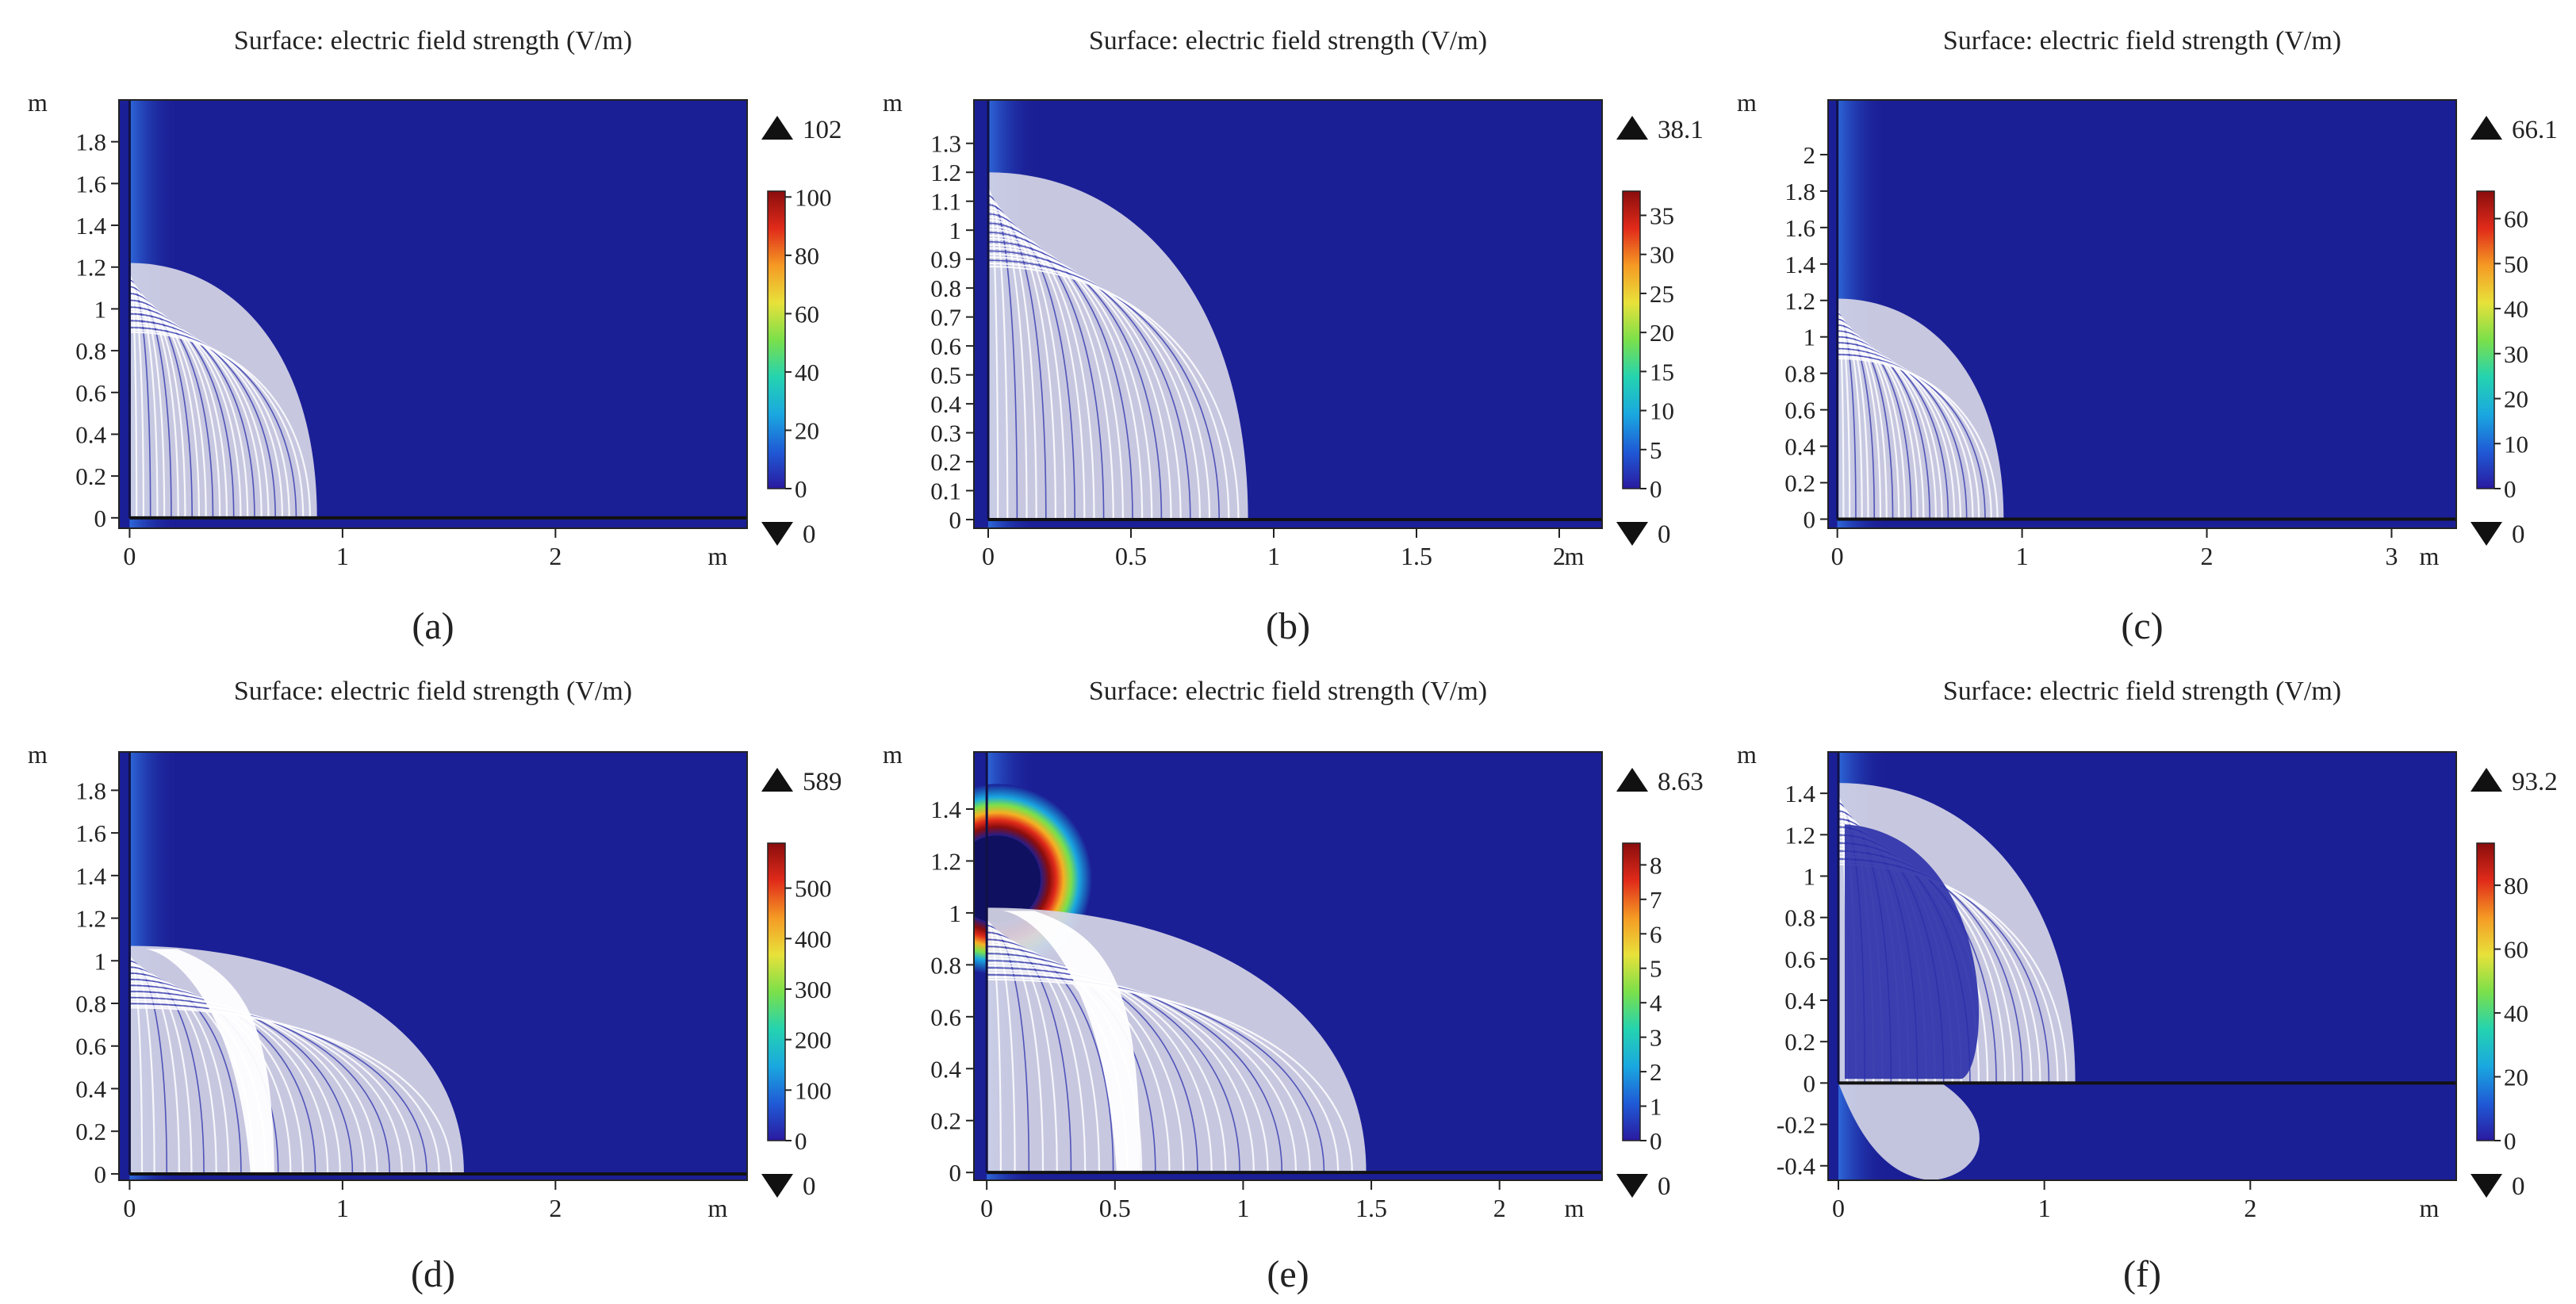 The width and height of the screenshot is (2576, 1304). What do you see at coordinates (1662, 372) in the screenshot?
I see `colorbar-tick-label: 15` at bounding box center [1662, 372].